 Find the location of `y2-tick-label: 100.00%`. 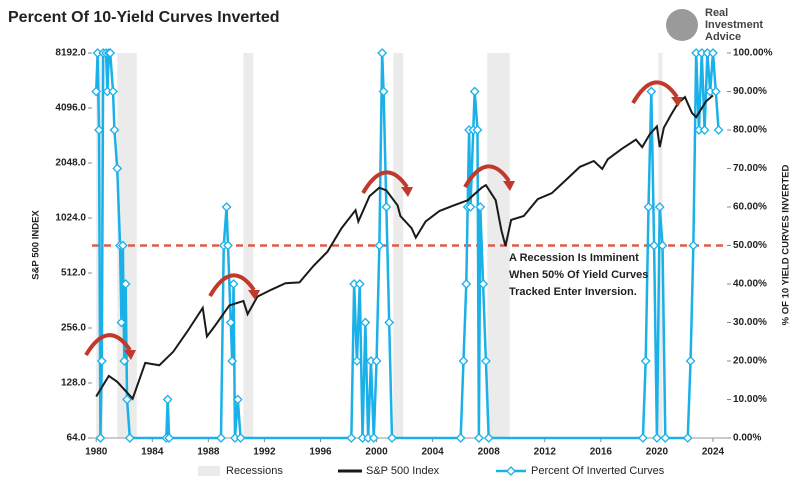

y2-tick-label: 100.00% is located at coordinates (753, 53).